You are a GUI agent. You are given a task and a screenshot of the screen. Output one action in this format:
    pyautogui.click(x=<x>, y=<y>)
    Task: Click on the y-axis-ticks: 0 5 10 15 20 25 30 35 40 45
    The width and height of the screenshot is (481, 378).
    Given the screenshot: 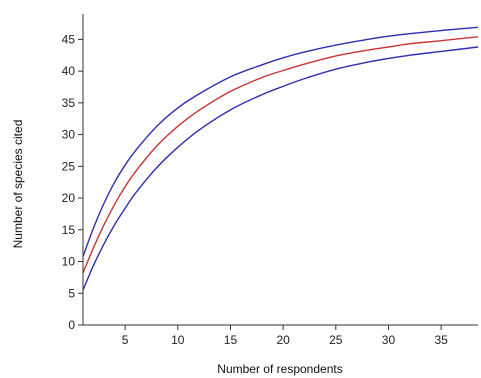 What is the action you would take?
    pyautogui.click(x=72, y=182)
    